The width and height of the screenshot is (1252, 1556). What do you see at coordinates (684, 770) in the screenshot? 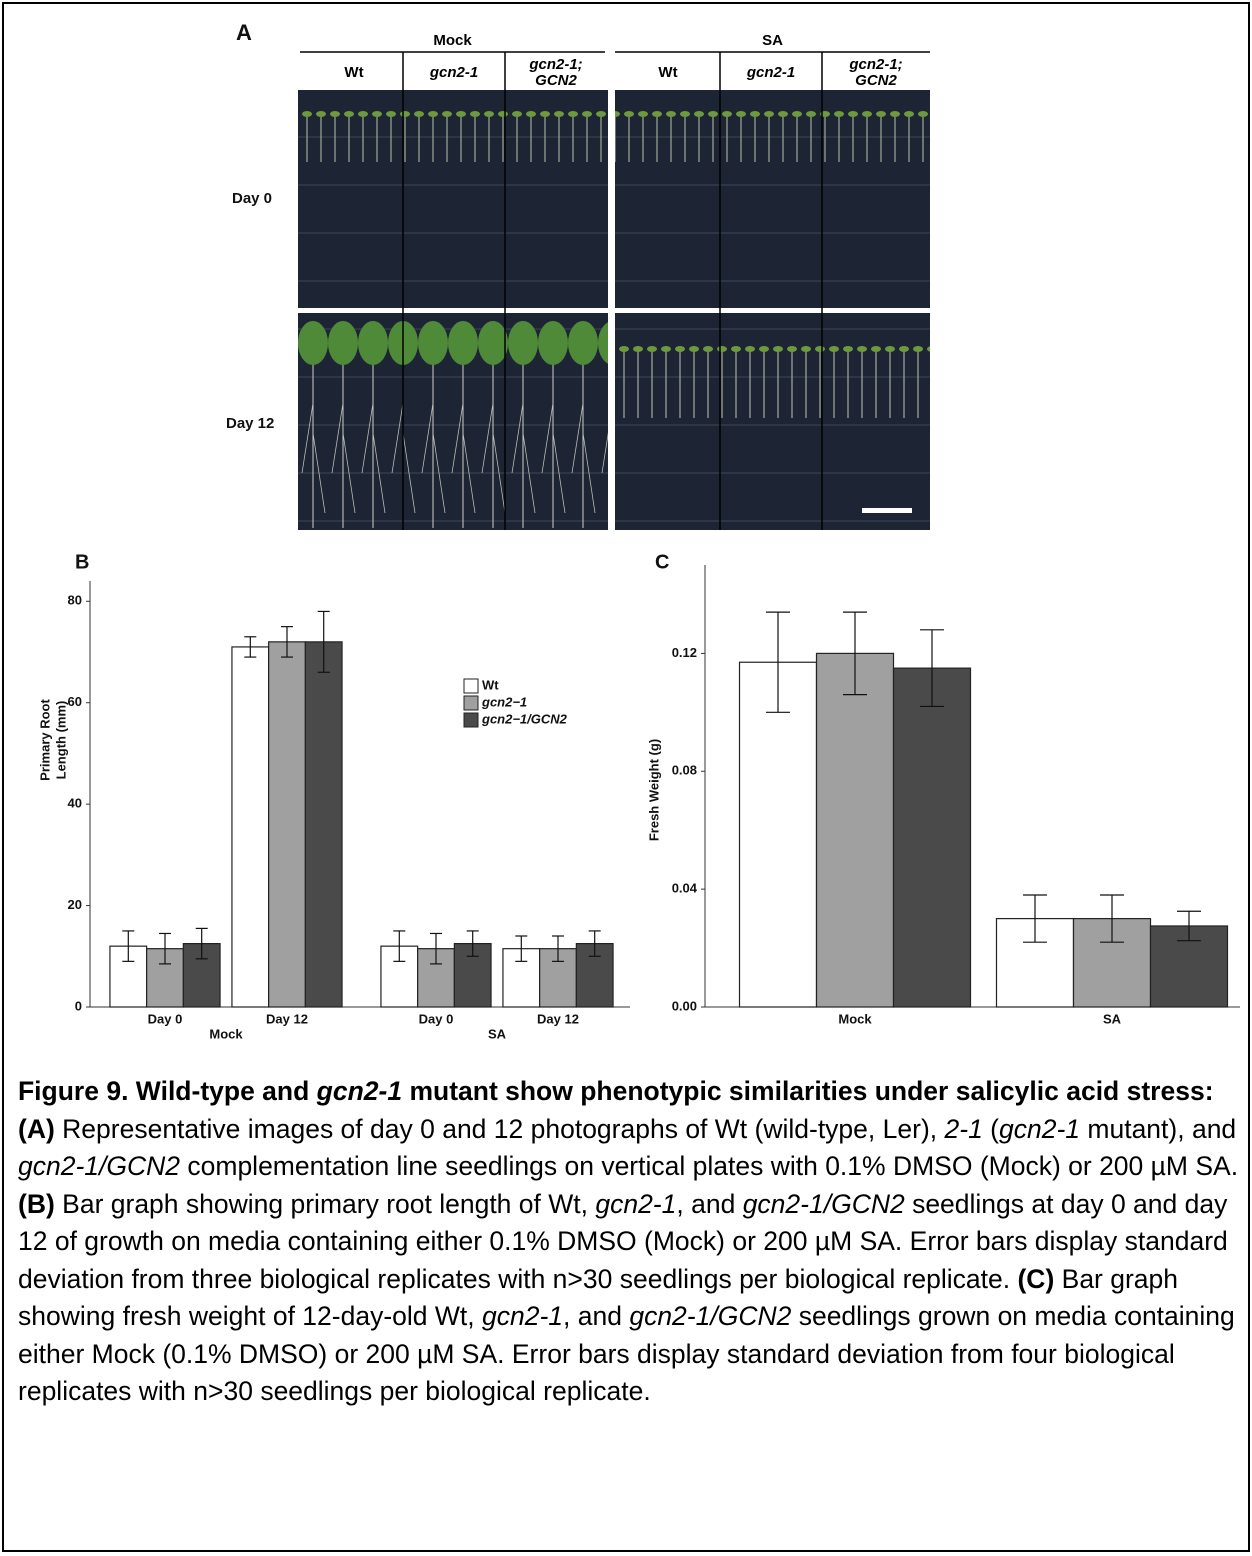
I see `y-tick-label: 0.08` at bounding box center [684, 770].